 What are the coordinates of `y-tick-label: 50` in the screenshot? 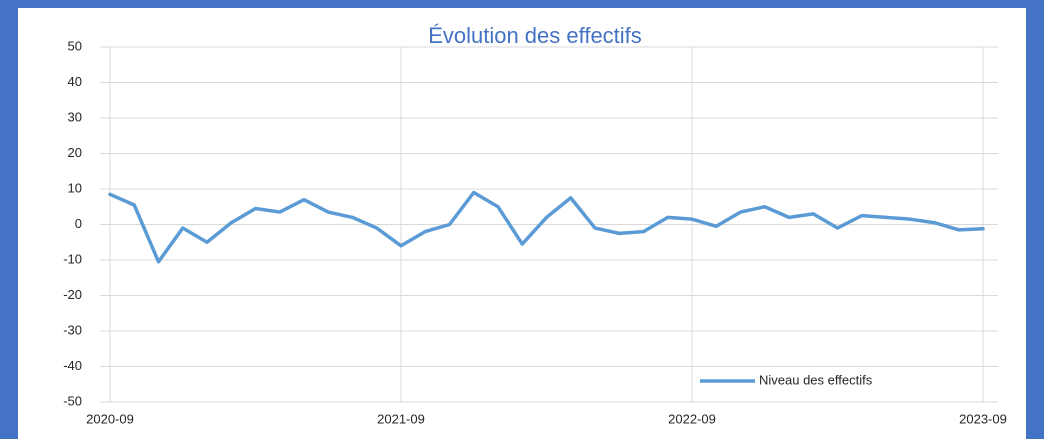 It's located at (75, 45).